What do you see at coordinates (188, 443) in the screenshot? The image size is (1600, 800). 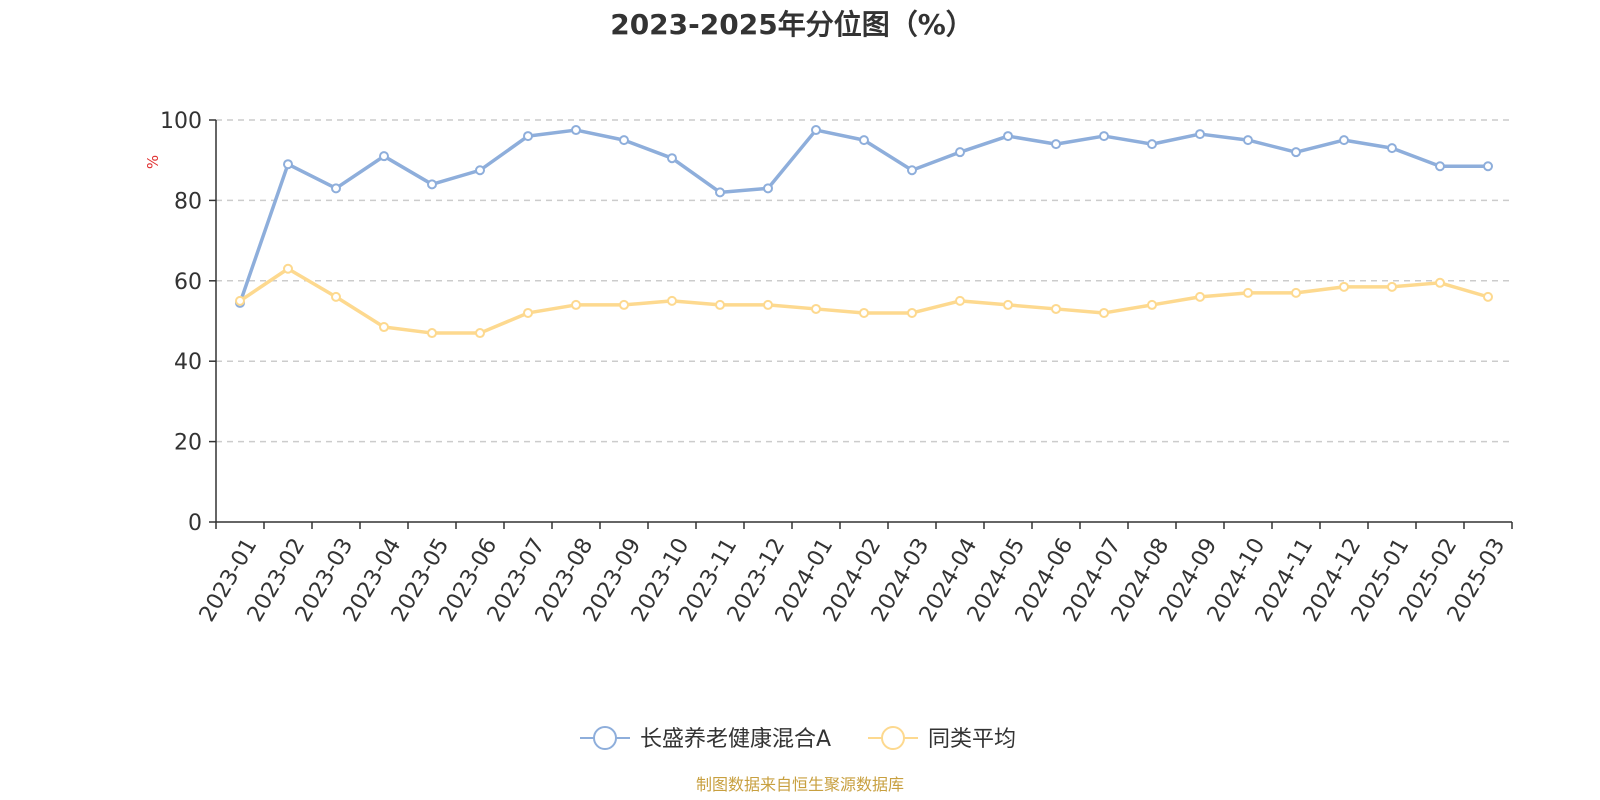 I see `y-tick-label: 20` at bounding box center [188, 443].